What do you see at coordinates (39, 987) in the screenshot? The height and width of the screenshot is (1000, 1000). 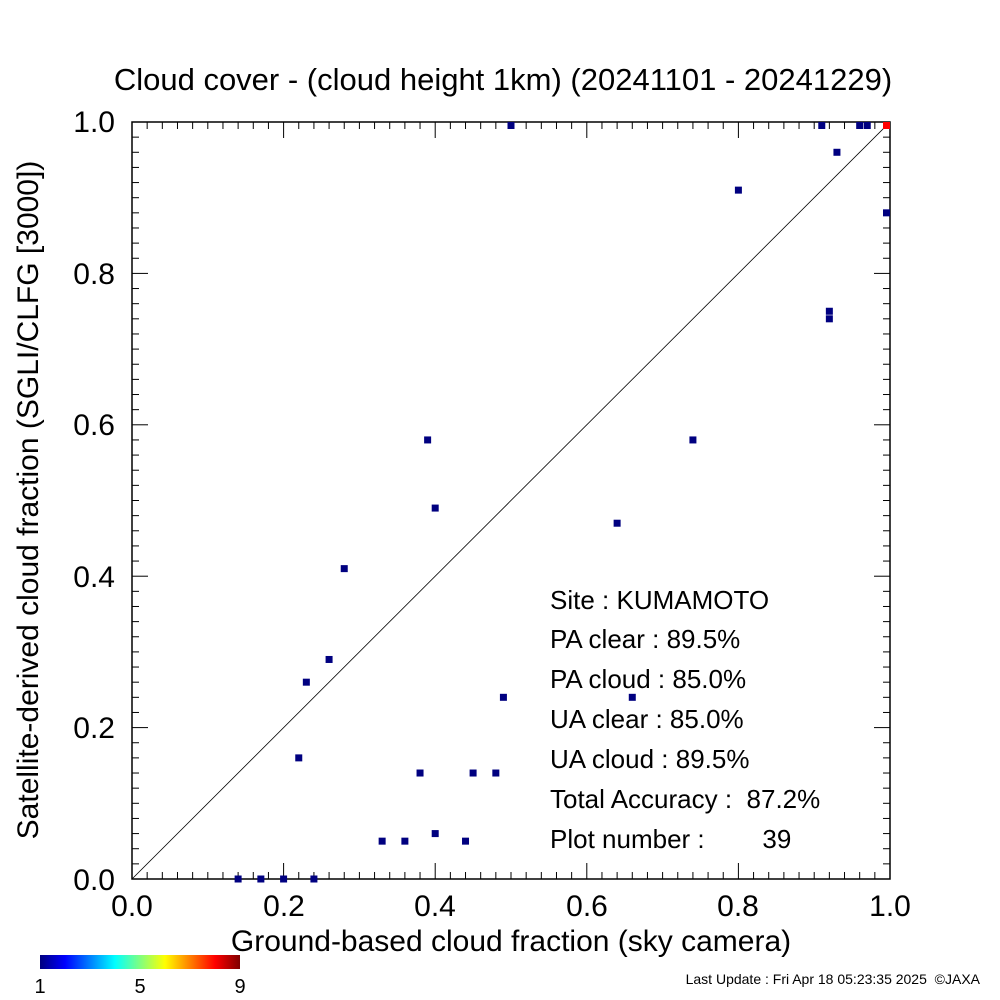 I see `colorbar-min-label: 1` at bounding box center [39, 987].